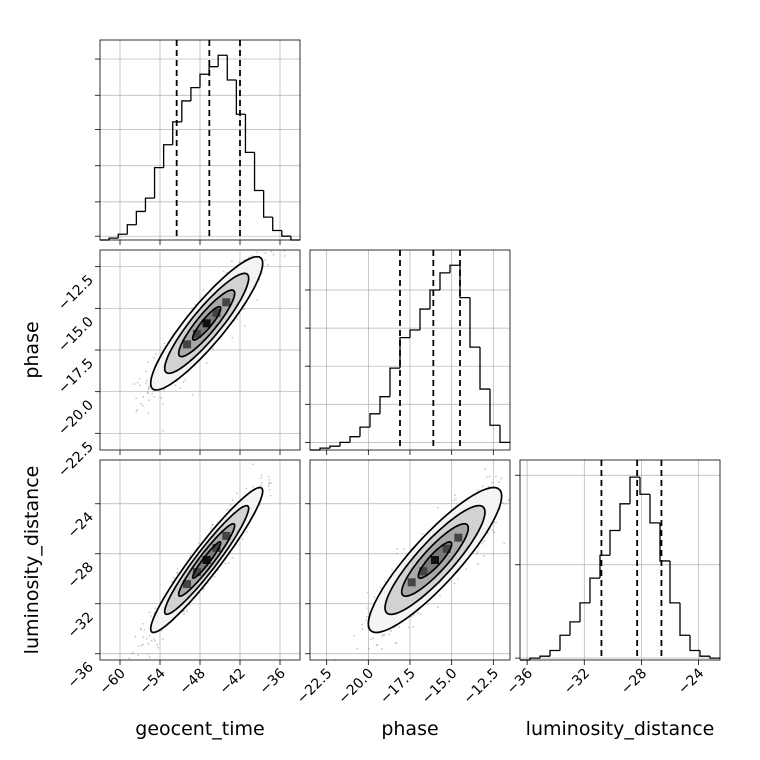 This screenshot has height=760, width=760. I want to click on xtick-label-phase-3: −15.0, so click(440, 687).